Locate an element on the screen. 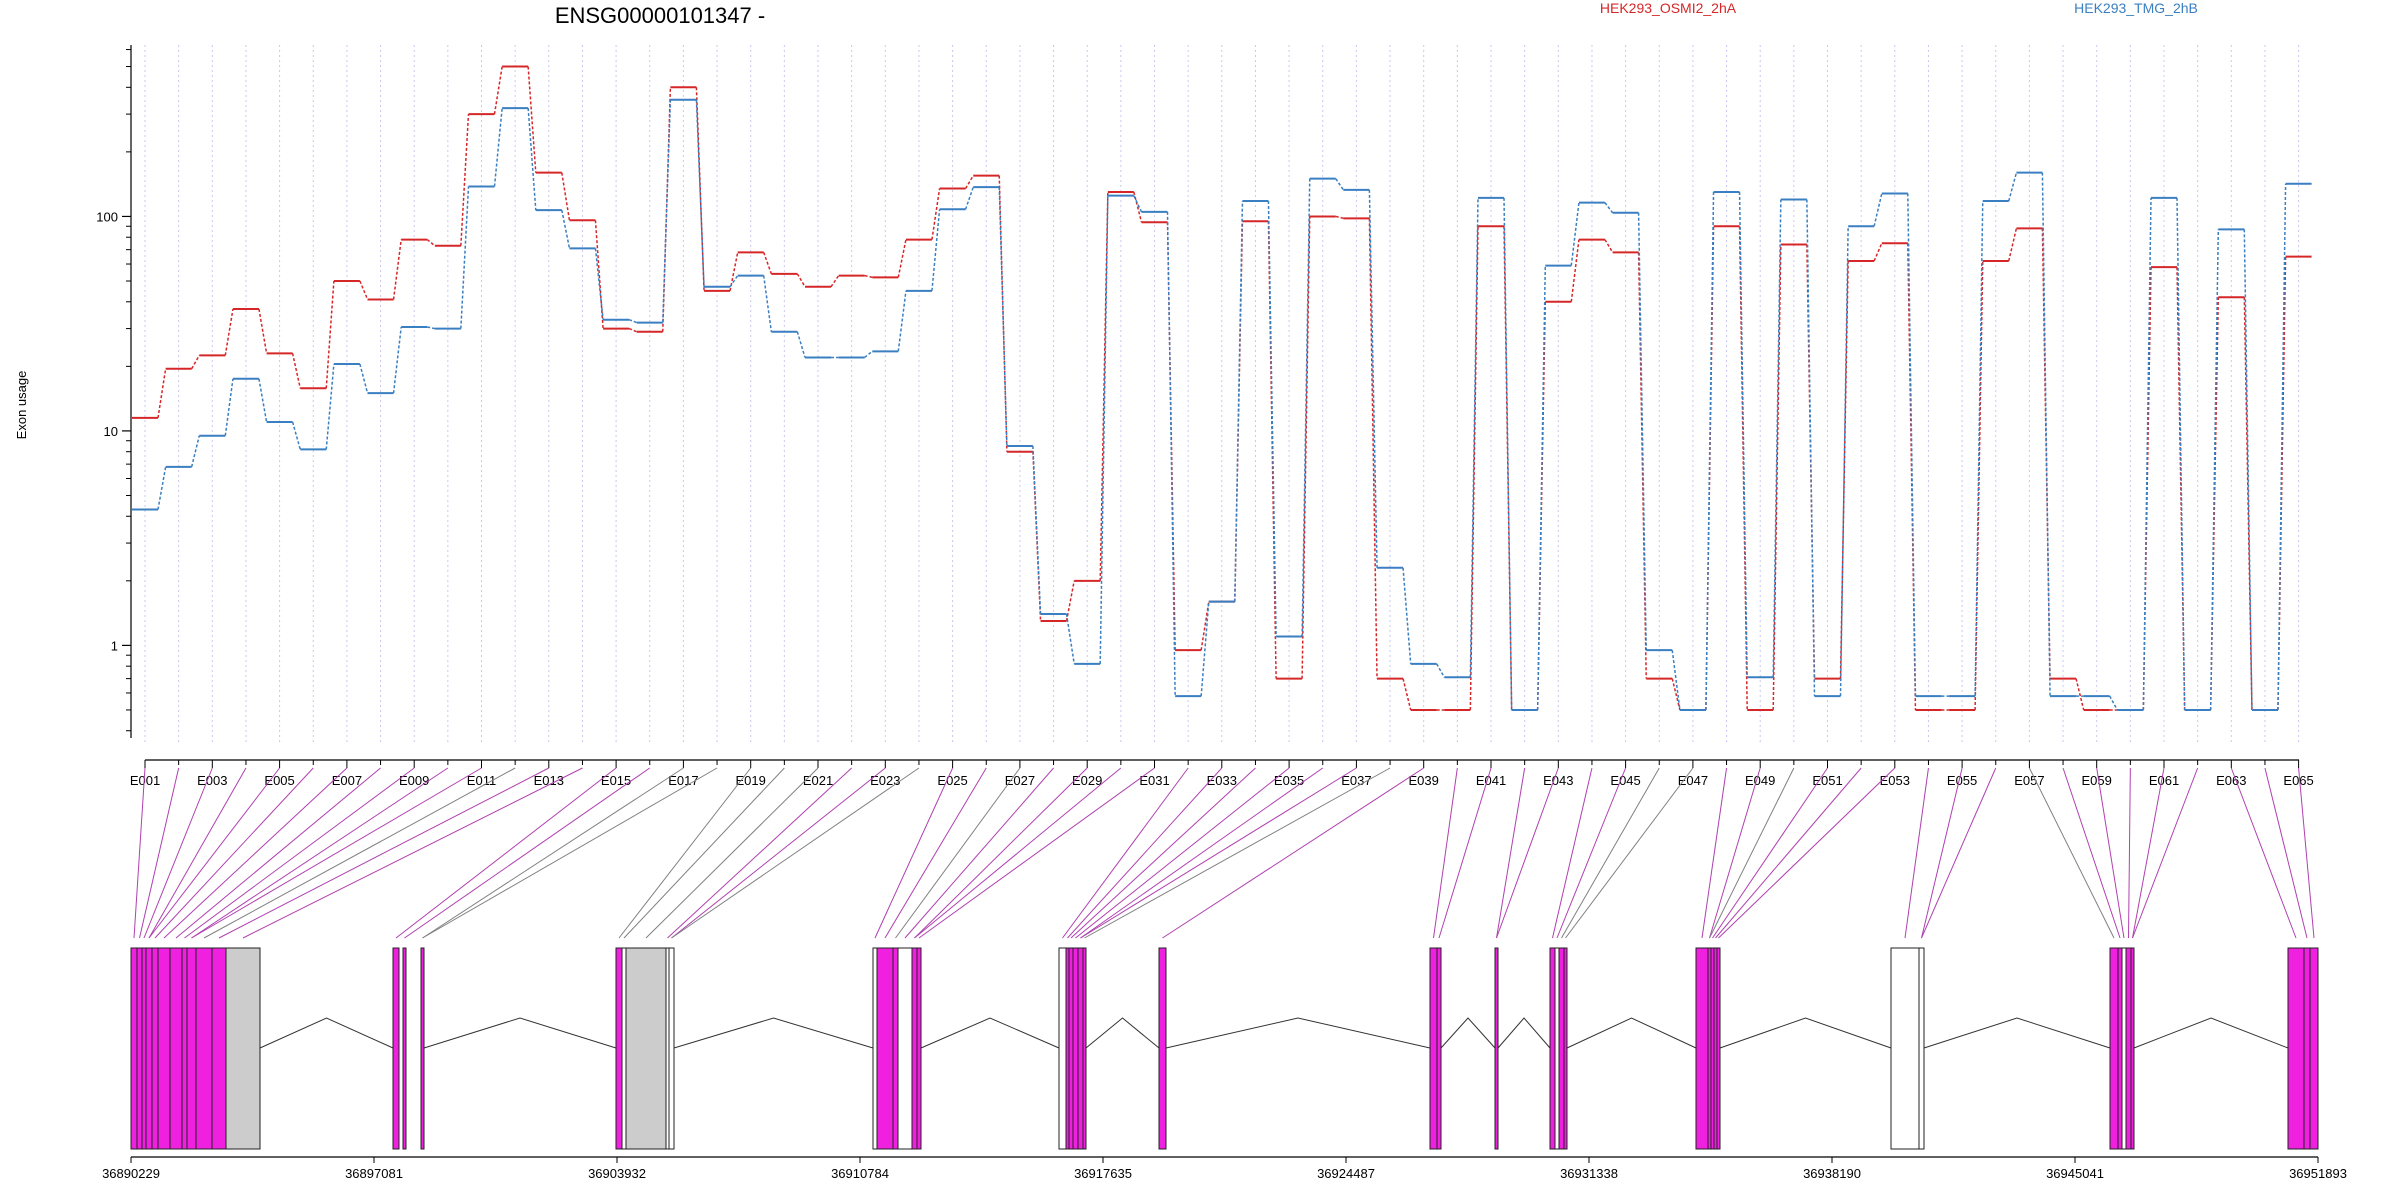 This screenshot has height=1200, width=2400. y-axis-ticks: 1 10 100 is located at coordinates (113, 390).